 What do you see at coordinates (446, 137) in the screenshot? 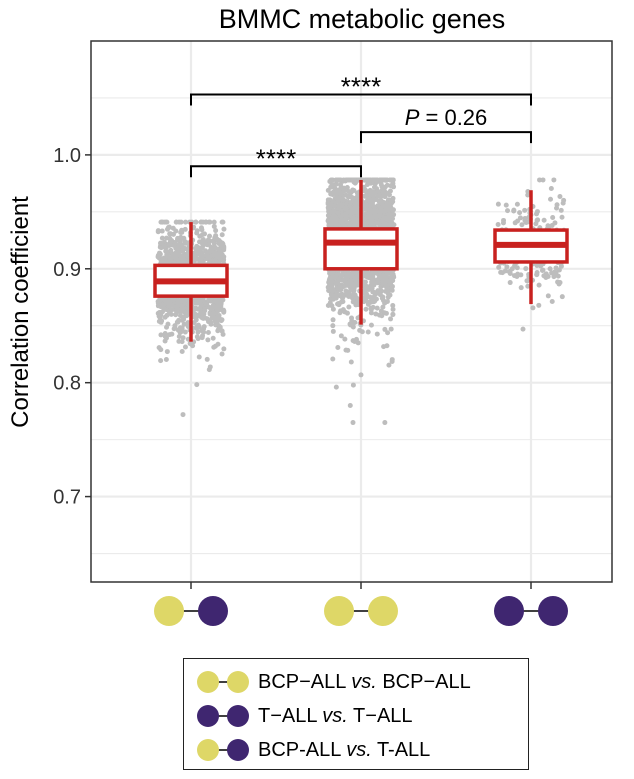
I see `significance-bracket` at bounding box center [446, 137].